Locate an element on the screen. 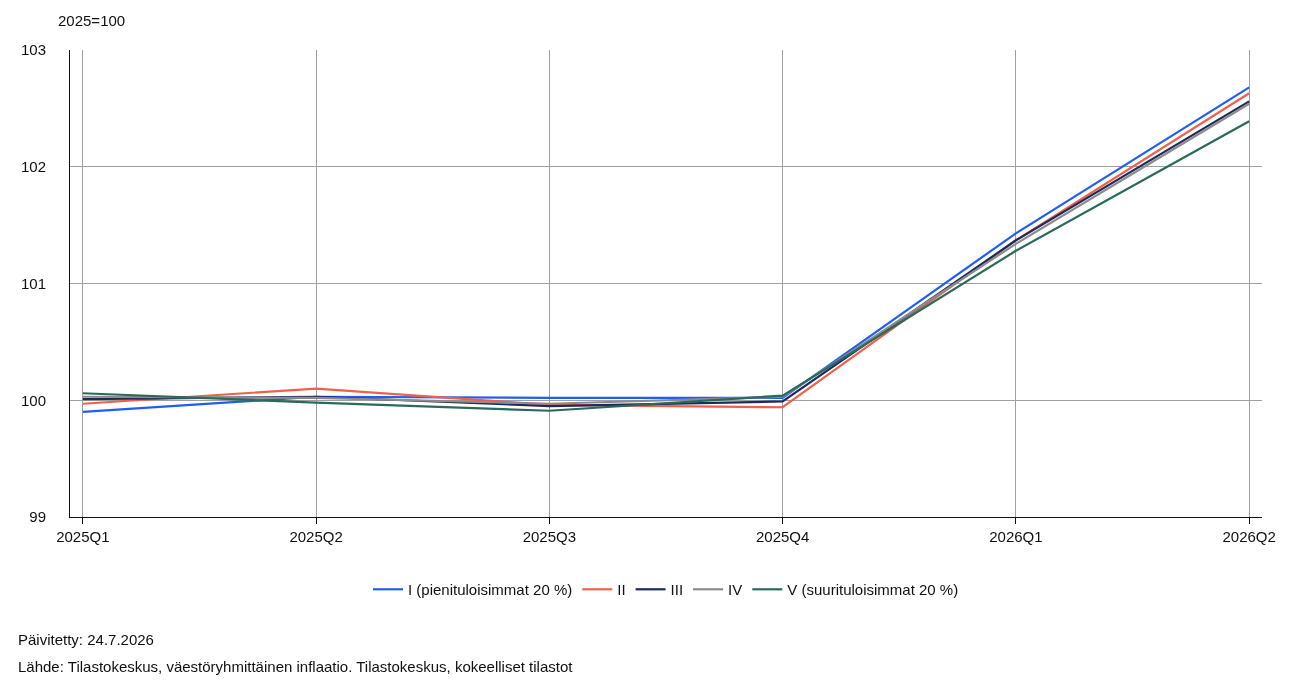 This screenshot has height=698, width=1292. x-tick-label: 2025Q2 is located at coordinates (316, 536).